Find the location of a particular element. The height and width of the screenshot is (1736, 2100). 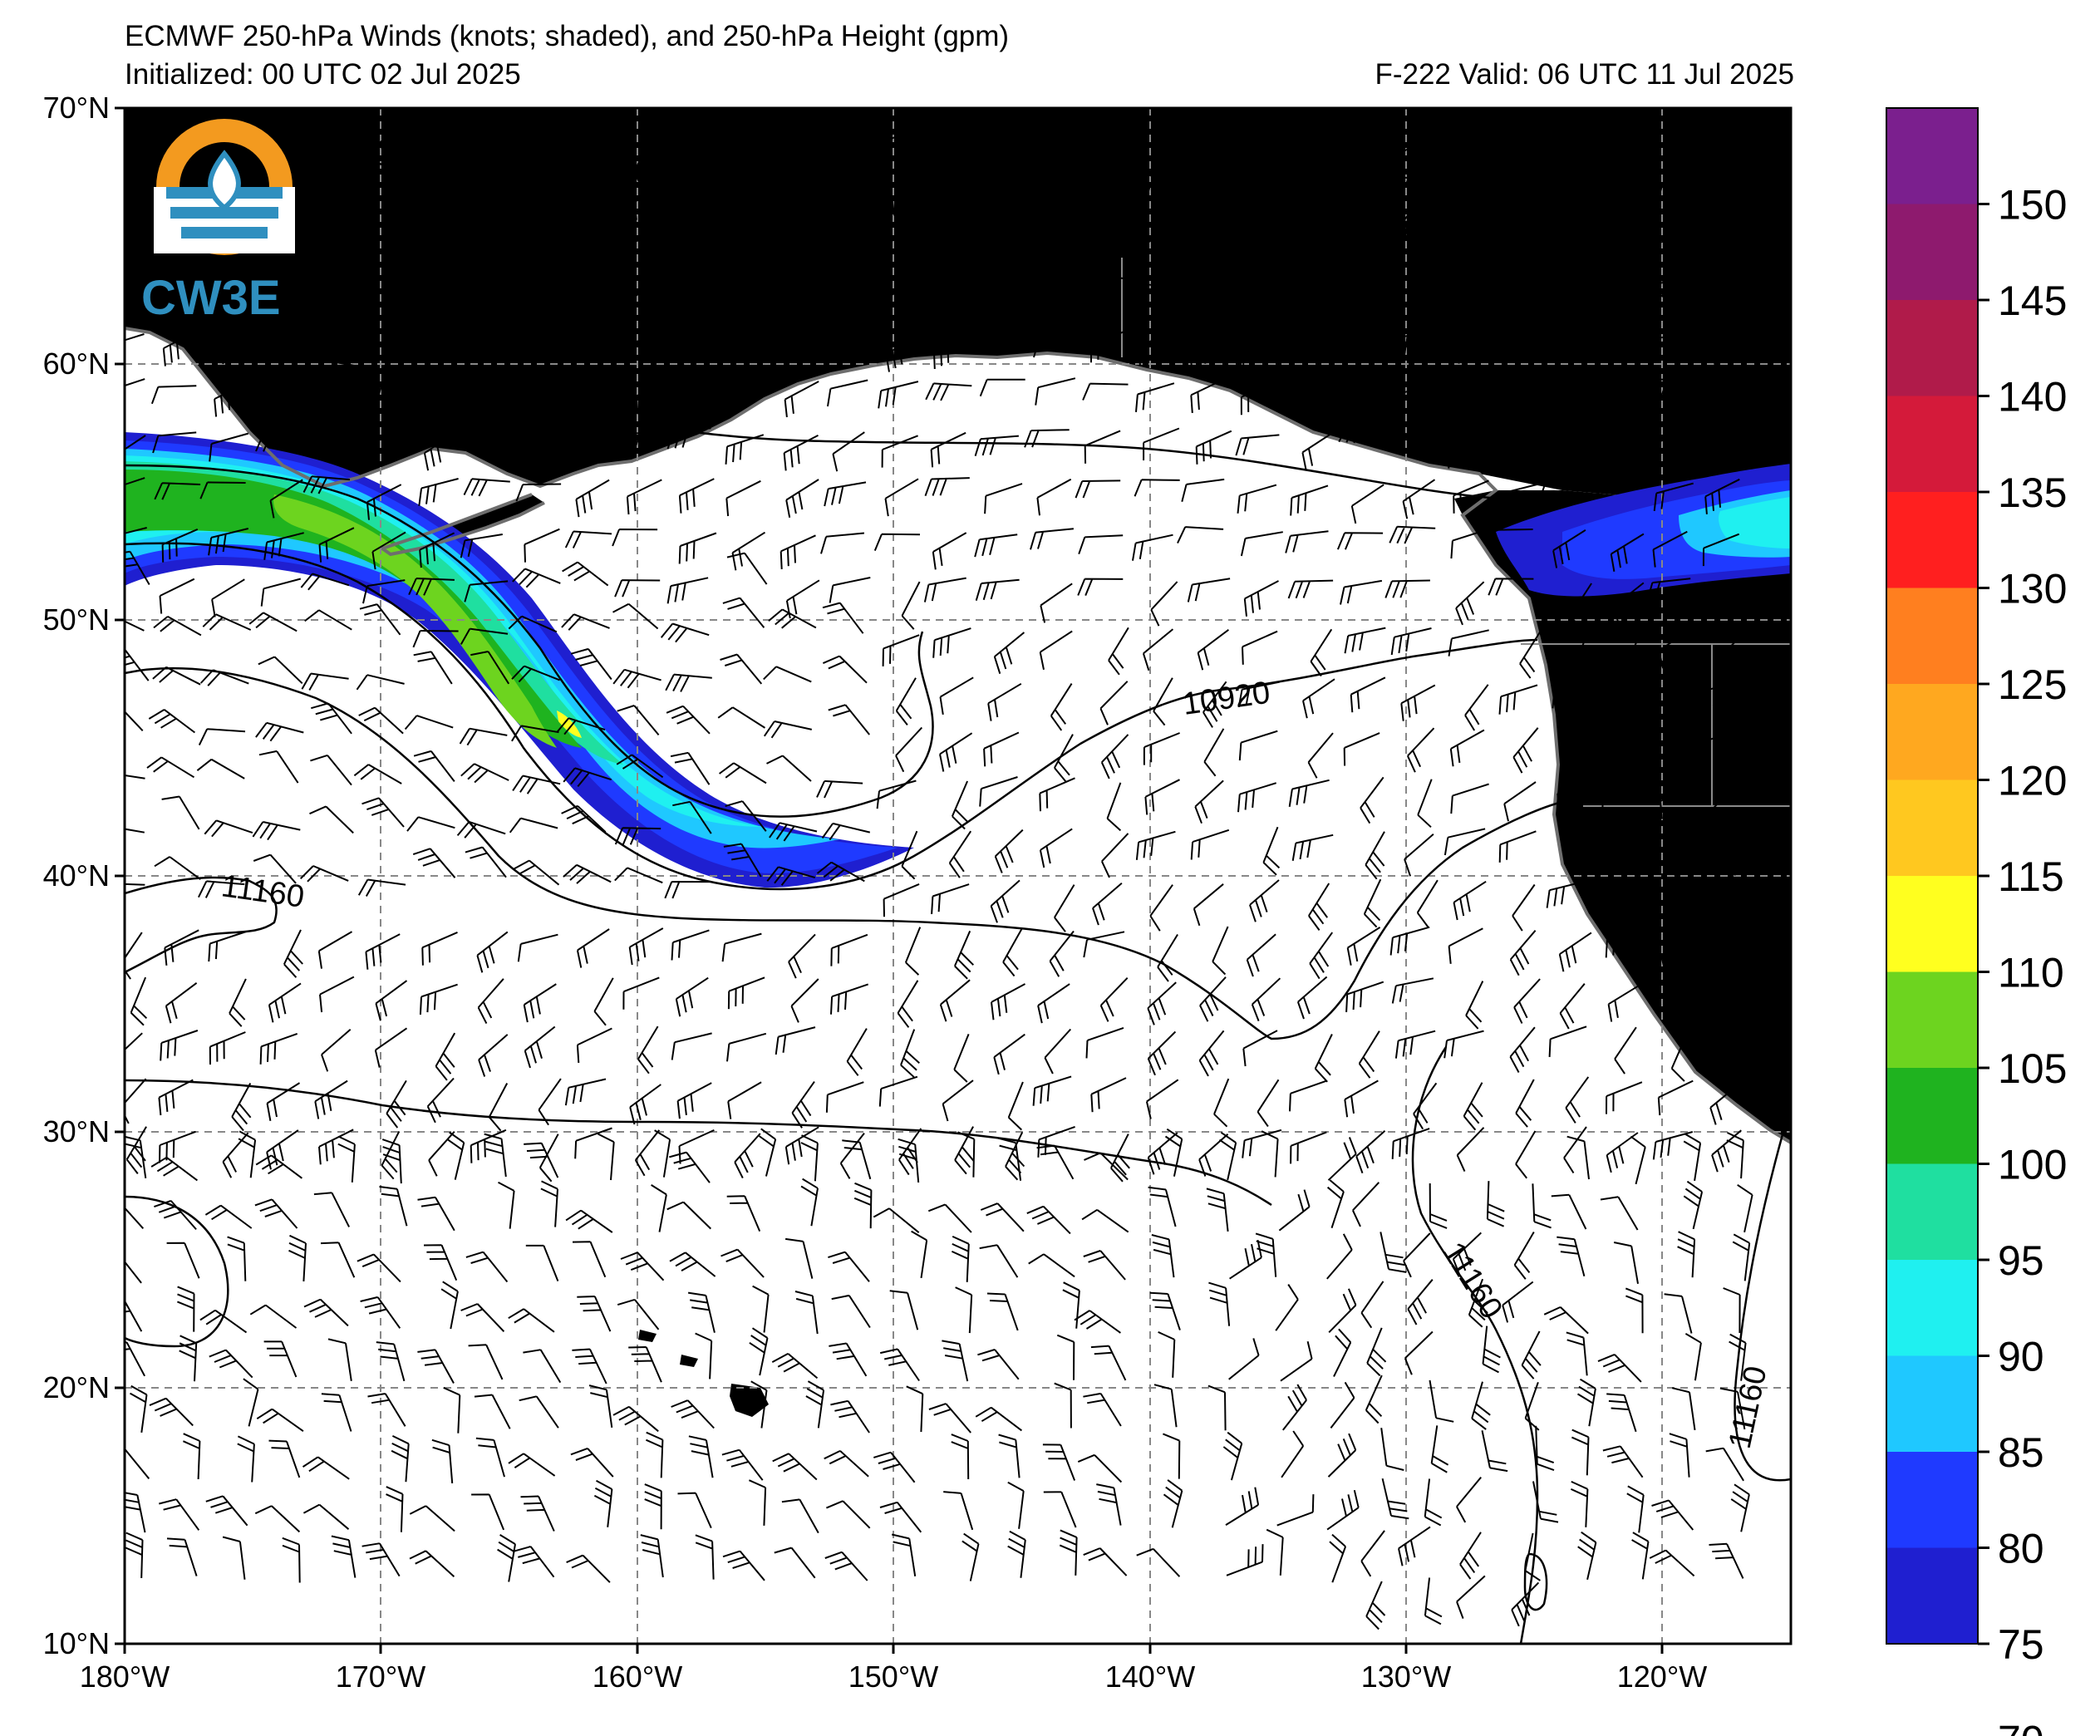

jet-110kt is located at coordinates (569, 724).